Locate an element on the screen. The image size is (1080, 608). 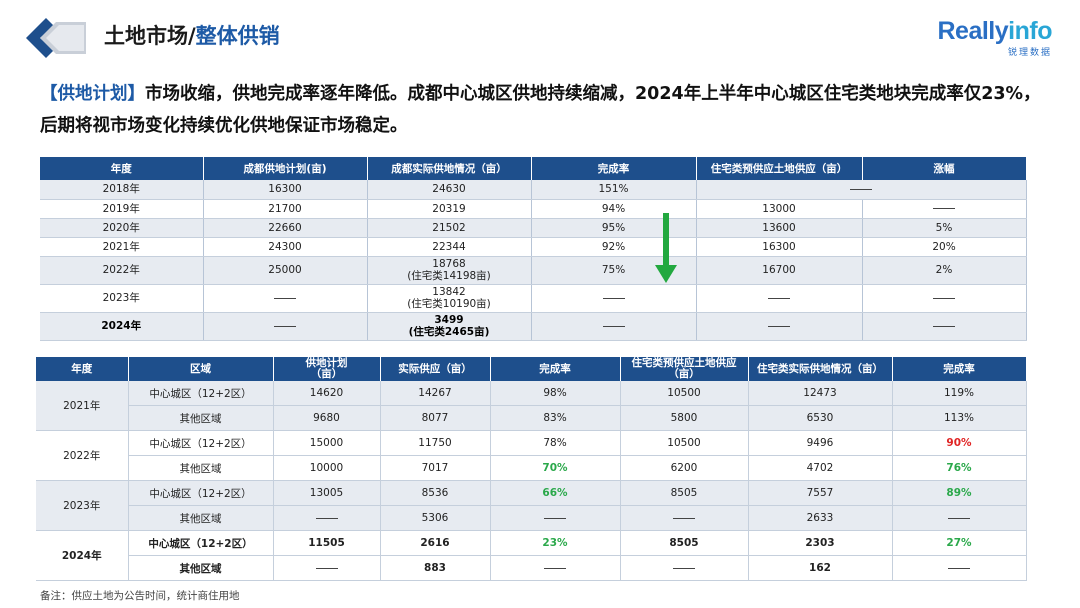
actual-cell: 7017 is located at coordinates (435, 468).